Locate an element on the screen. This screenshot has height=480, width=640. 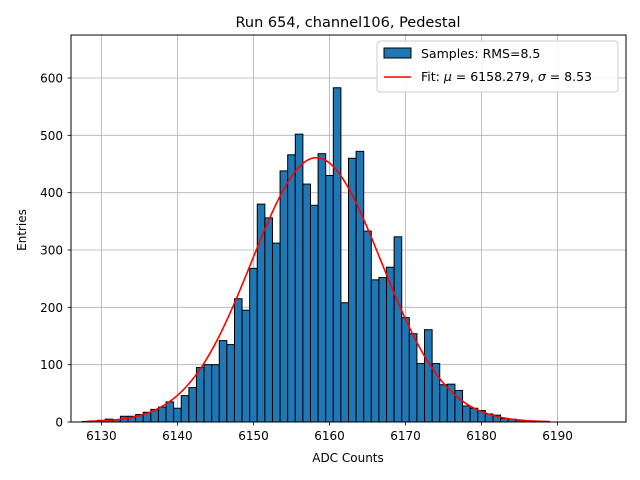
y-axis-label: Entries is located at coordinates (22, 230).